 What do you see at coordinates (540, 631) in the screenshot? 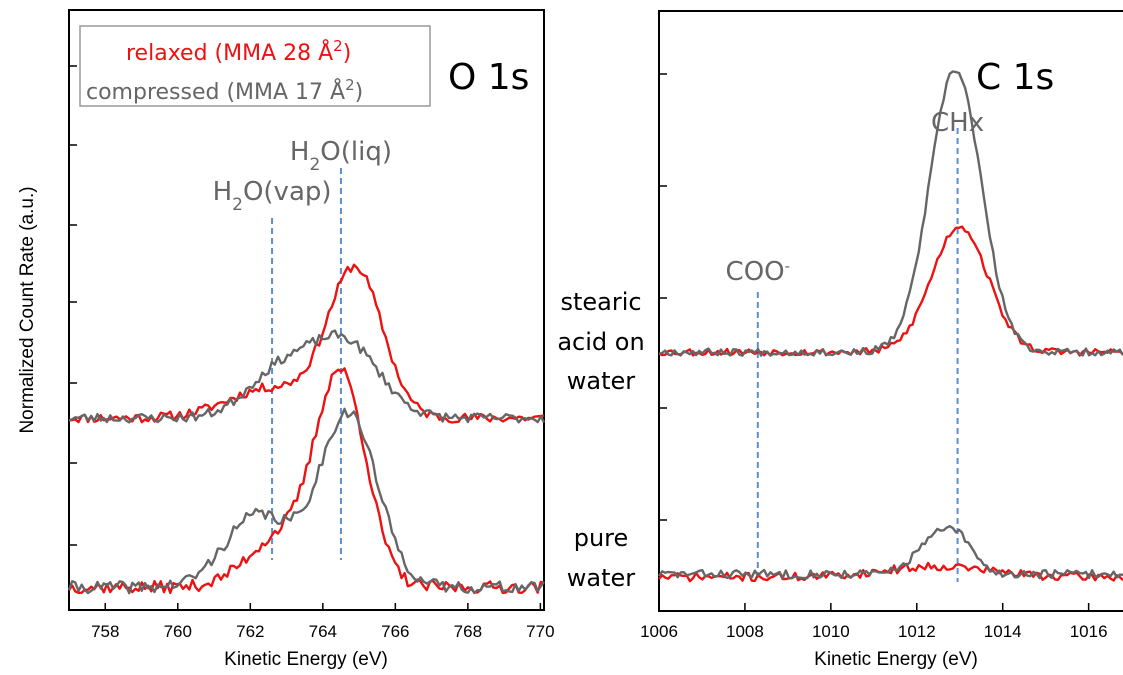
I see `x-tick-label: 770` at bounding box center [540, 631].